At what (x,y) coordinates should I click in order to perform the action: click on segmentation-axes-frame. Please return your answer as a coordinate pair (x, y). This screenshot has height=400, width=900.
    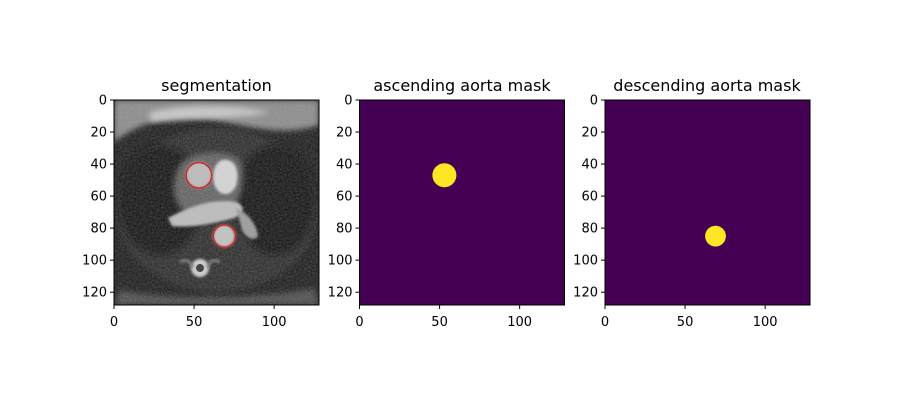
    Looking at the image, I should click on (216, 202).